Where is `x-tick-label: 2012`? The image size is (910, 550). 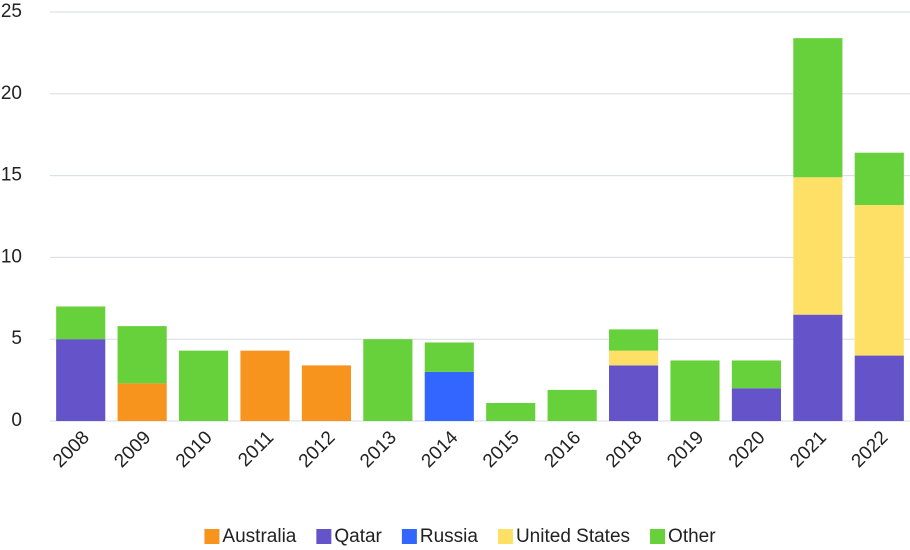
x-tick-label: 2012 is located at coordinates (317, 449).